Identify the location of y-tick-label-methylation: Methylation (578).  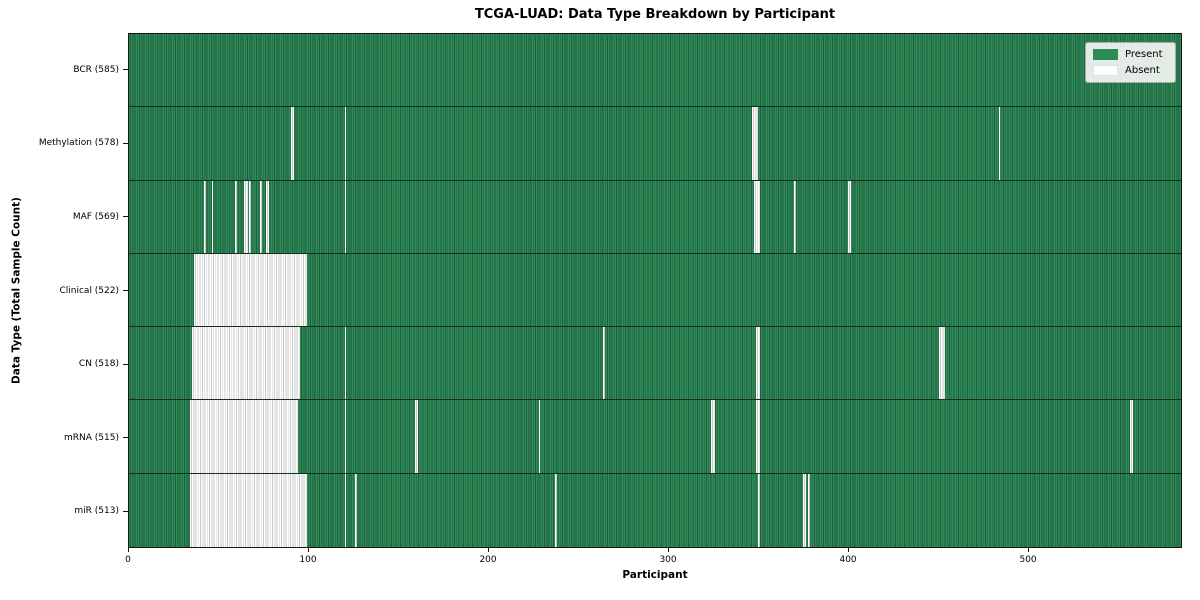
(78, 143).